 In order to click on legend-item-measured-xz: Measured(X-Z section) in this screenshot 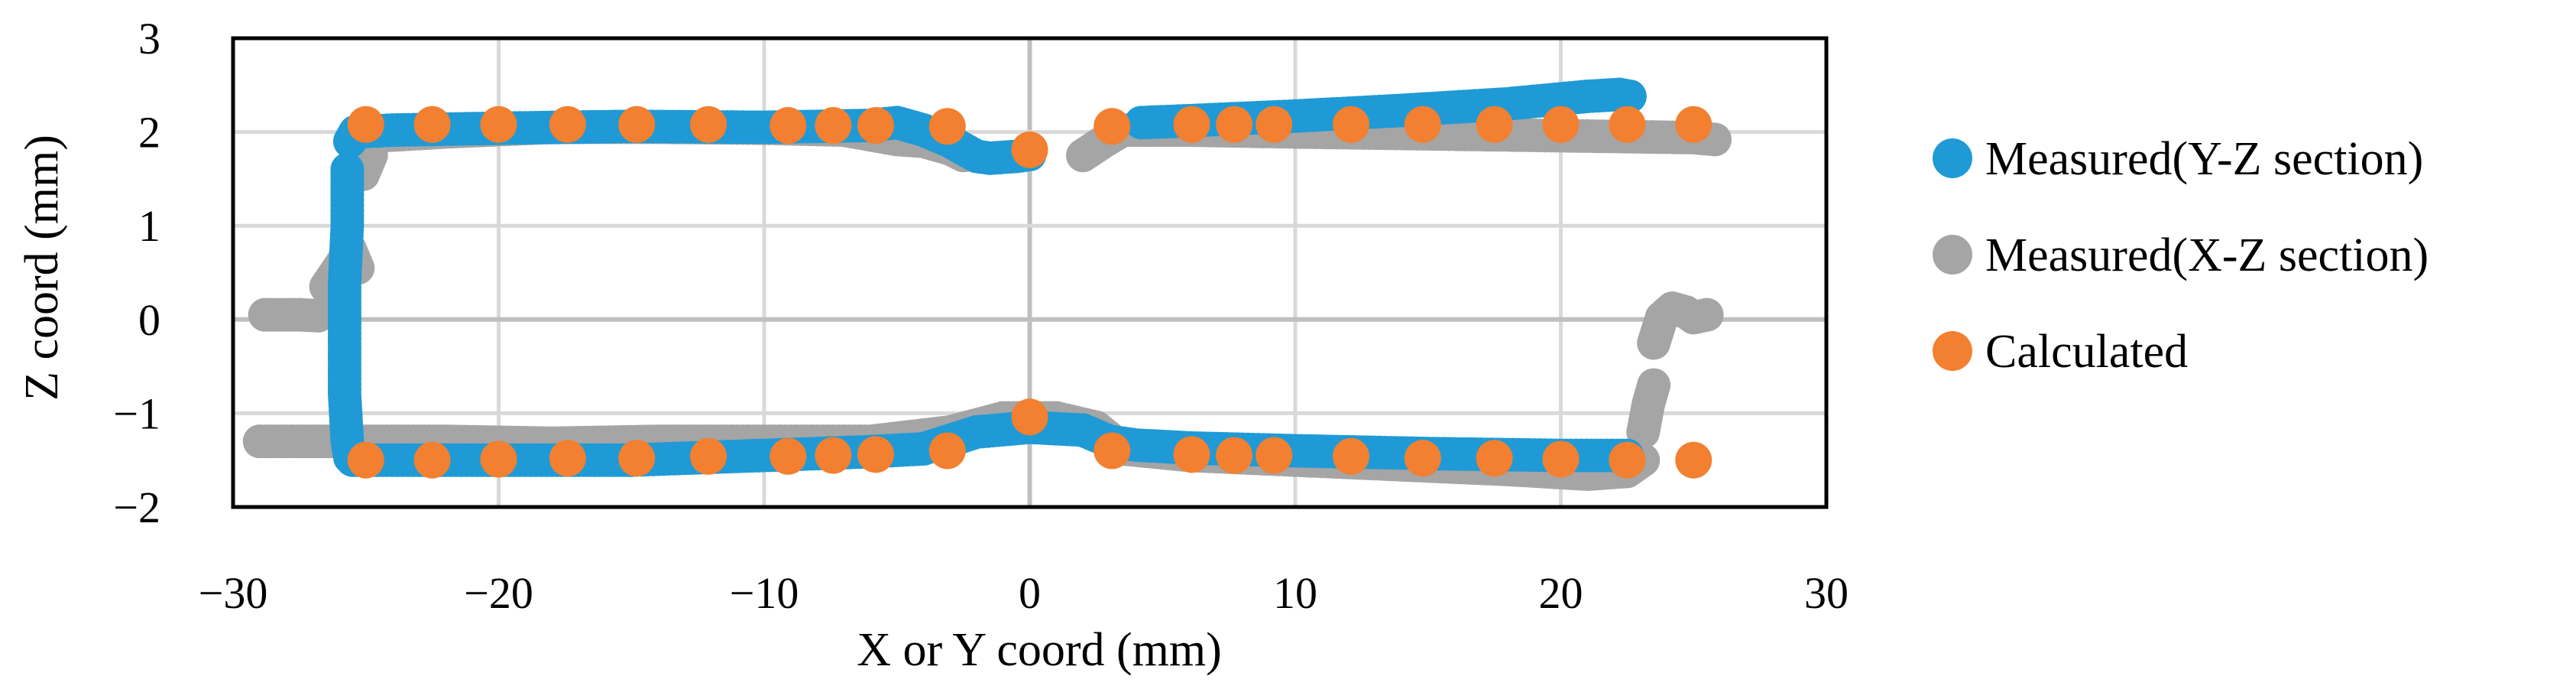, I will do `click(2181, 255)`.